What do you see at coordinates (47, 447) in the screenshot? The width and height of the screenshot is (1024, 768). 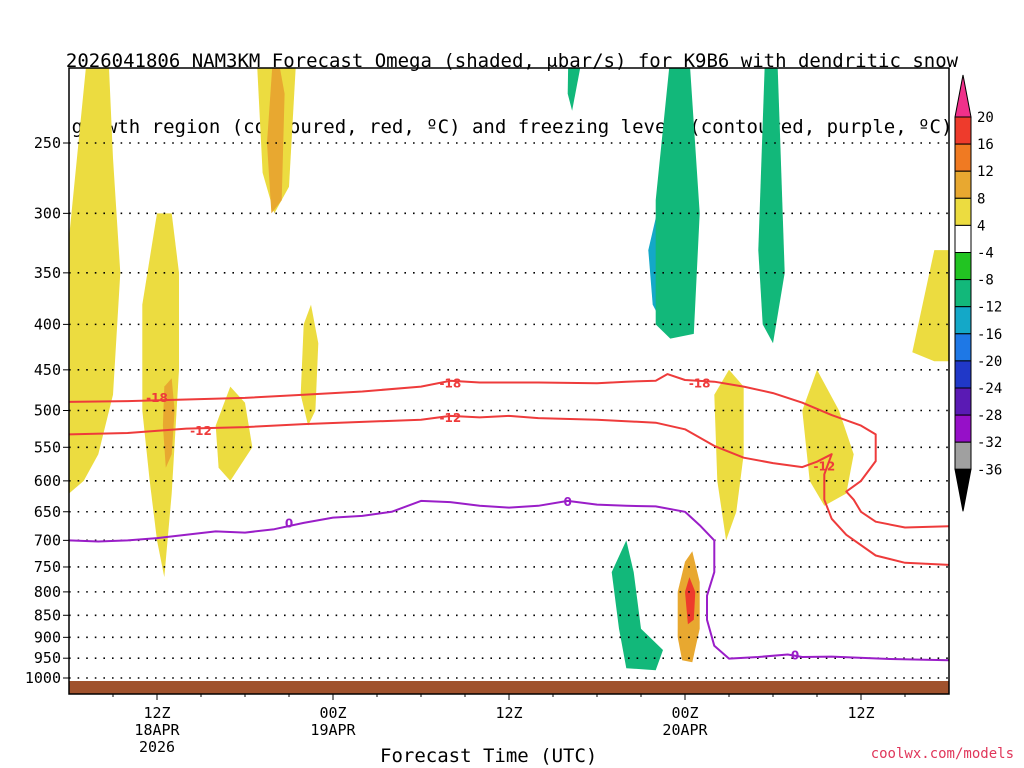 I see `y-tick-label-550: 550` at bounding box center [47, 447].